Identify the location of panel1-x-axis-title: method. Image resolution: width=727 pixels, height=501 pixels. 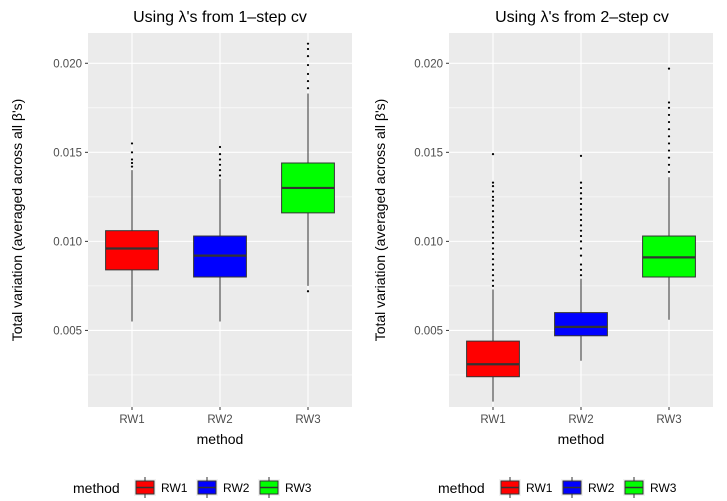
(220, 439).